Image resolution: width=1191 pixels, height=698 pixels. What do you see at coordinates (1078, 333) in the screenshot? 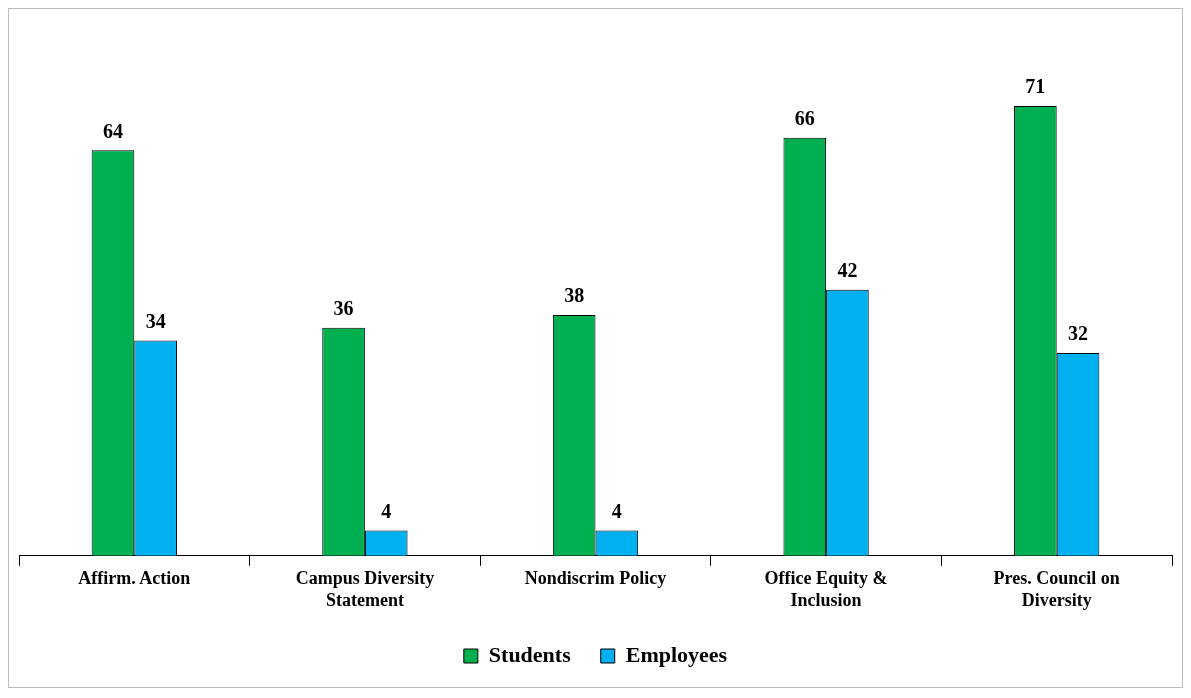
I see `data-label: 32` at bounding box center [1078, 333].